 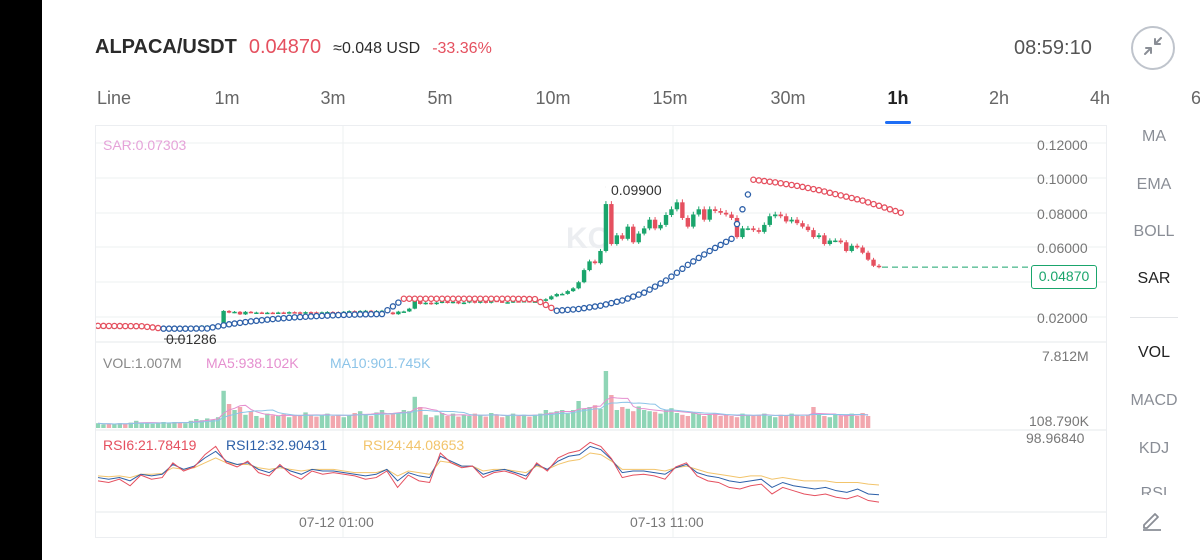 What do you see at coordinates (1154, 278) in the screenshot?
I see `indicator-sar: SAR` at bounding box center [1154, 278].